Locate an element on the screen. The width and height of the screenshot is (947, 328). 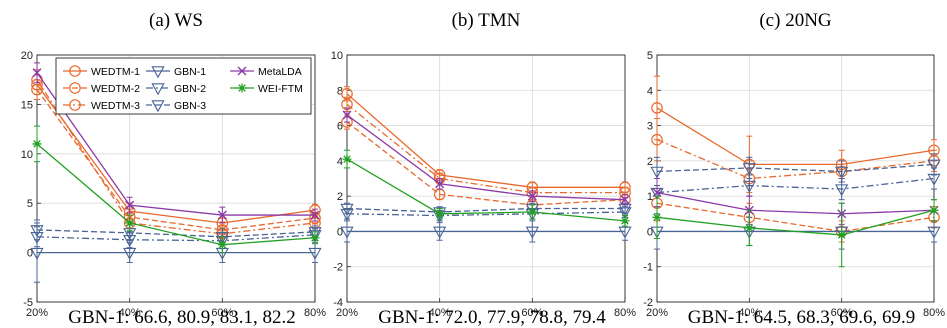
y-tick-label: -2 is located at coordinates (338, 268).